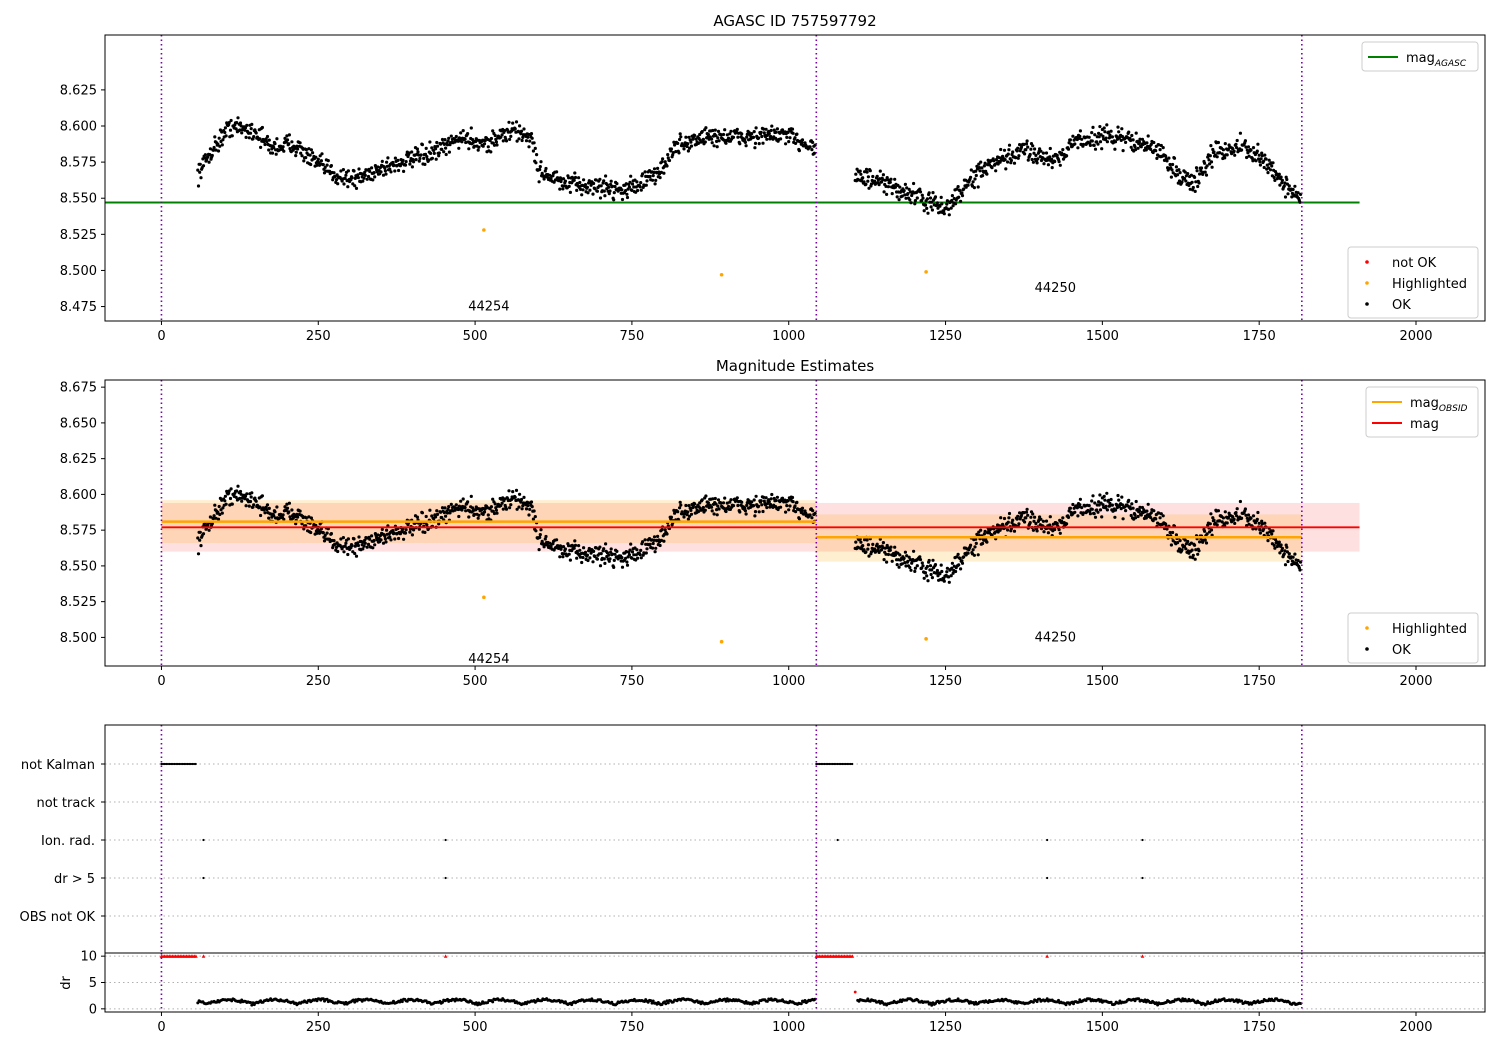 The image size is (1500, 1050). What do you see at coordinates (488, 307) in the screenshot?
I see `obsid-label: 44254` at bounding box center [488, 307].